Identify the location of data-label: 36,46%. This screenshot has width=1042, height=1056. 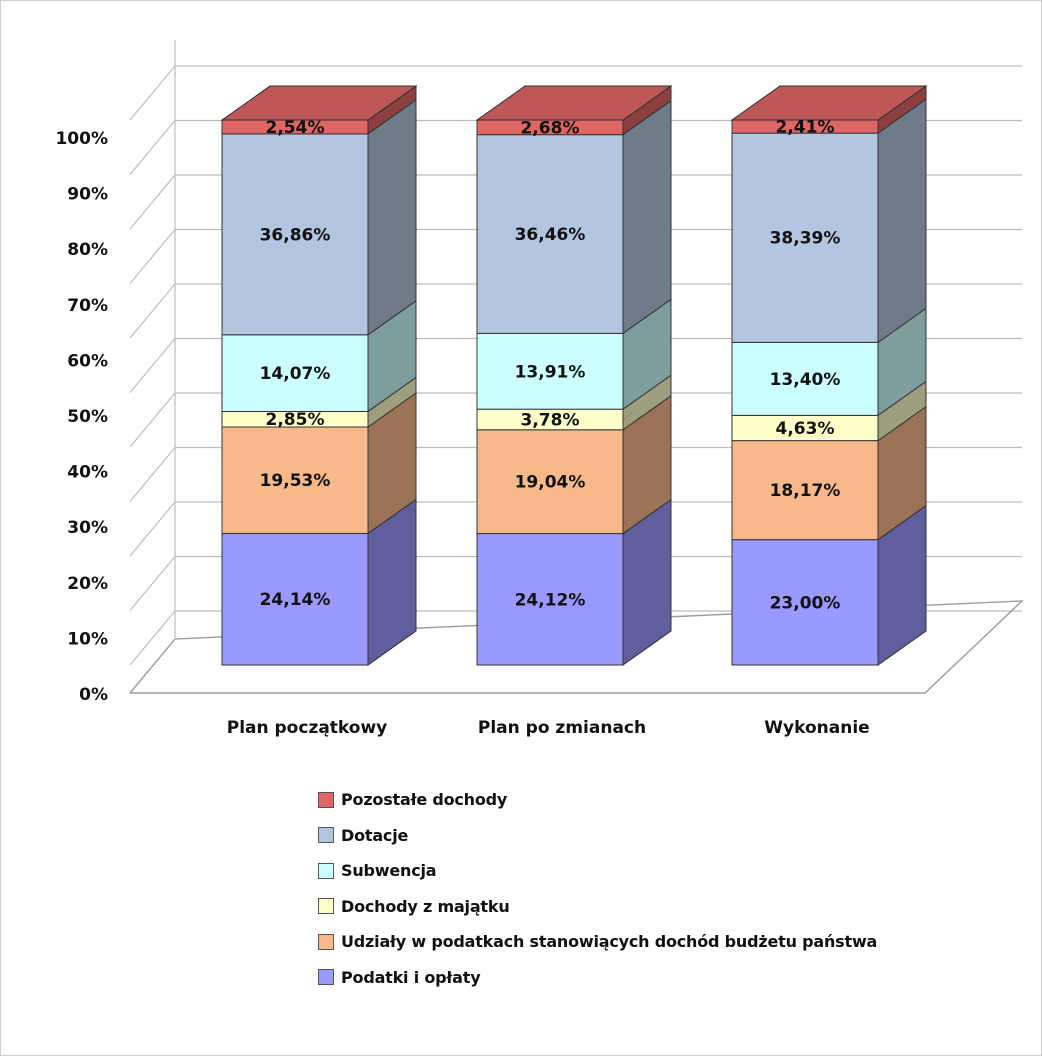
(550, 235).